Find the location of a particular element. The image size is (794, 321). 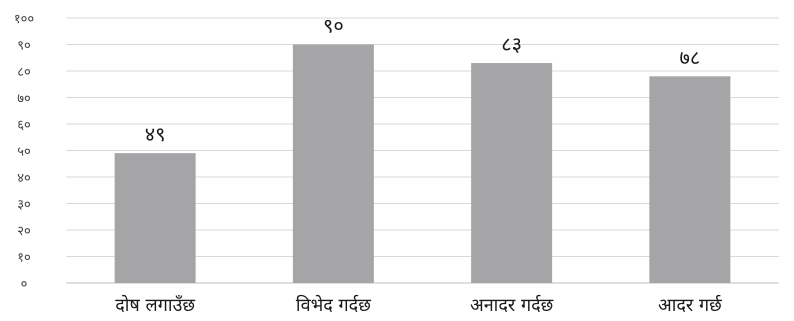

category-label: आदर गर्छ is located at coordinates (690, 305).